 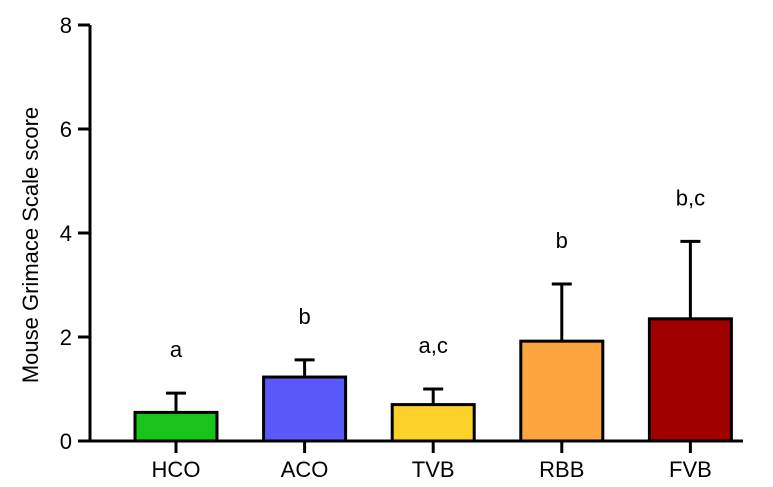 I want to click on bar-tvb, so click(x=433, y=423).